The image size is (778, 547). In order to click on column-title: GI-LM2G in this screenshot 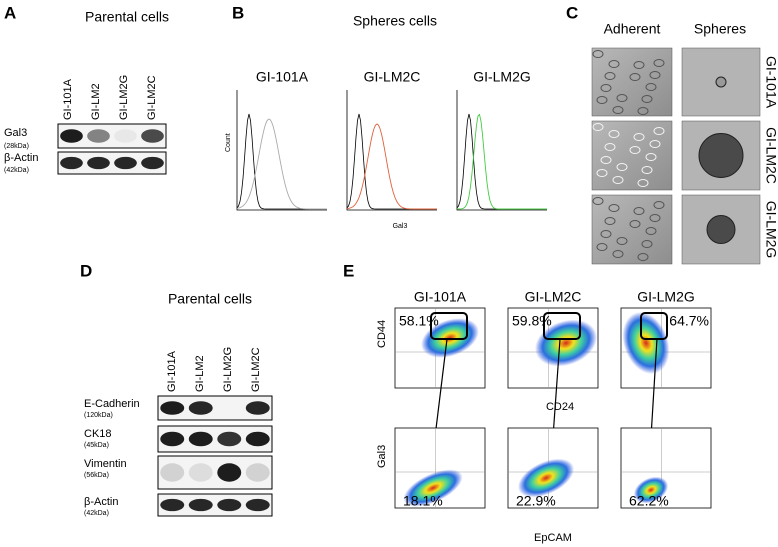, I will do `click(666, 297)`.